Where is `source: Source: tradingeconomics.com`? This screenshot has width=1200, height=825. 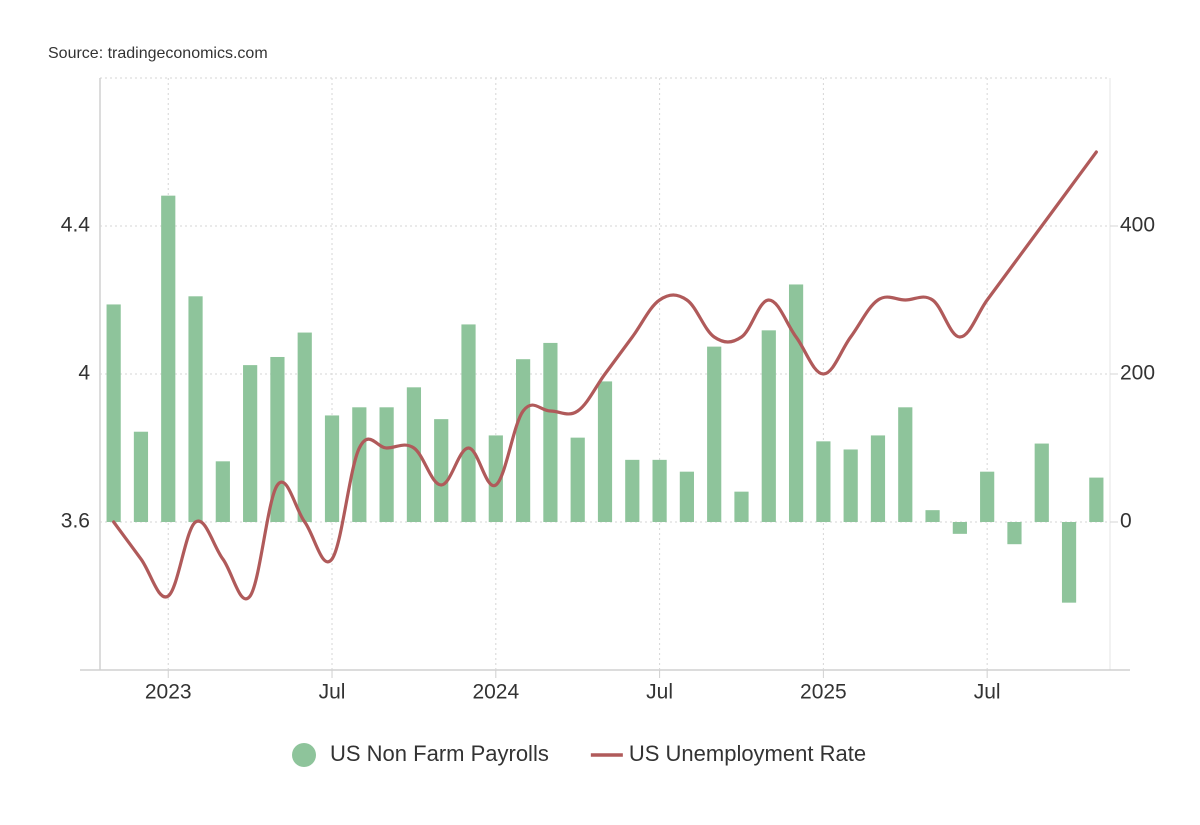
source: Source: tradingeconomics.com is located at coordinates (158, 53).